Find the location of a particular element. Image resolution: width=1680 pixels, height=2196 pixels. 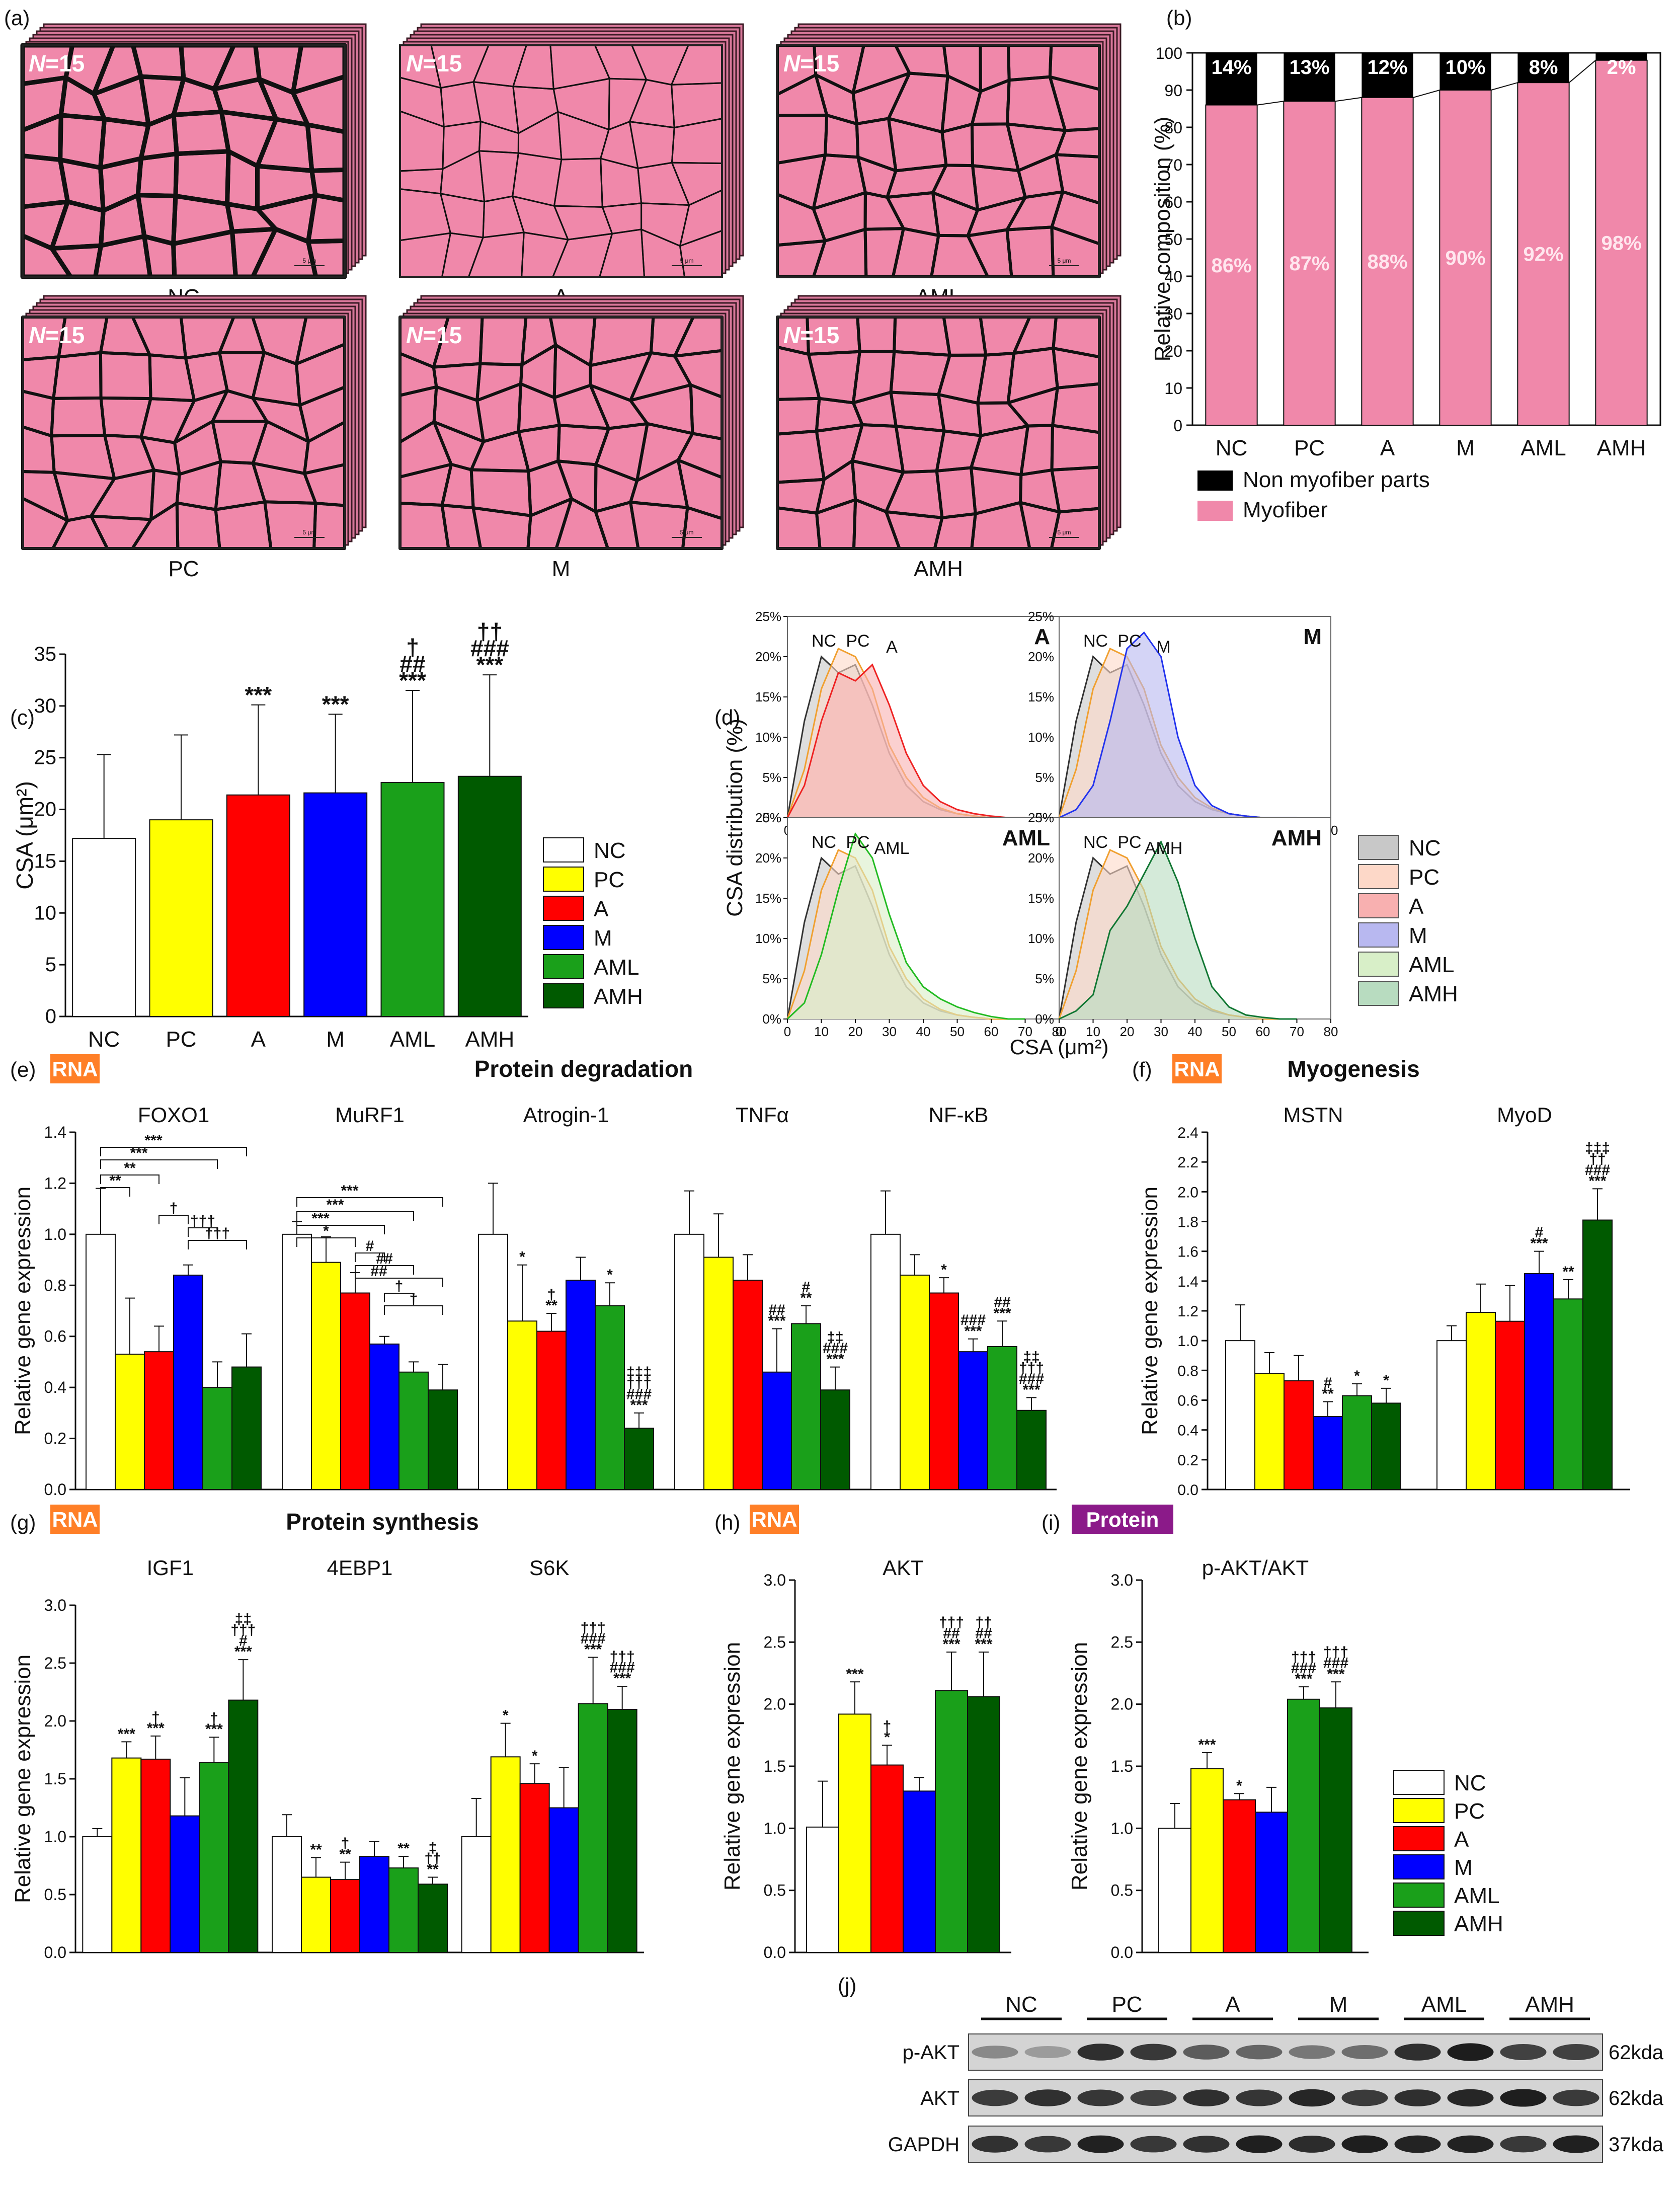

x-tick-label: 70 is located at coordinates (1297, 1031).